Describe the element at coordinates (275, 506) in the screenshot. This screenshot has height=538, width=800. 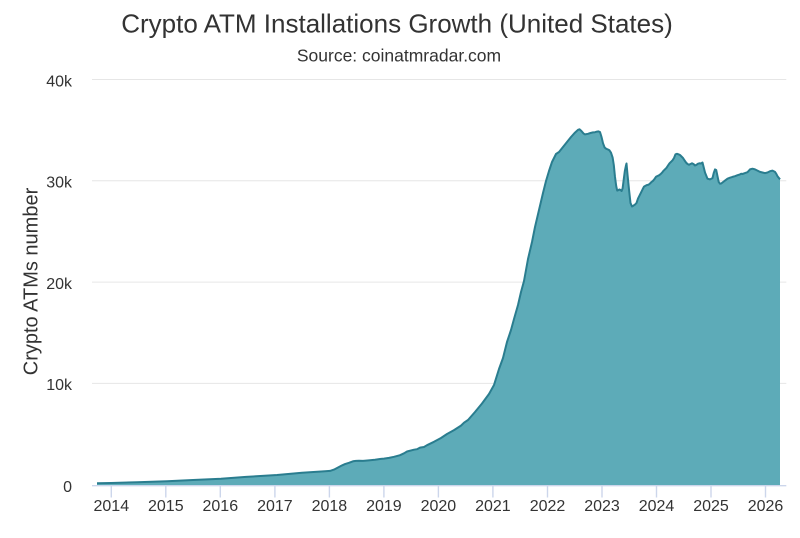
I see `svg-text: 2017` at that location.